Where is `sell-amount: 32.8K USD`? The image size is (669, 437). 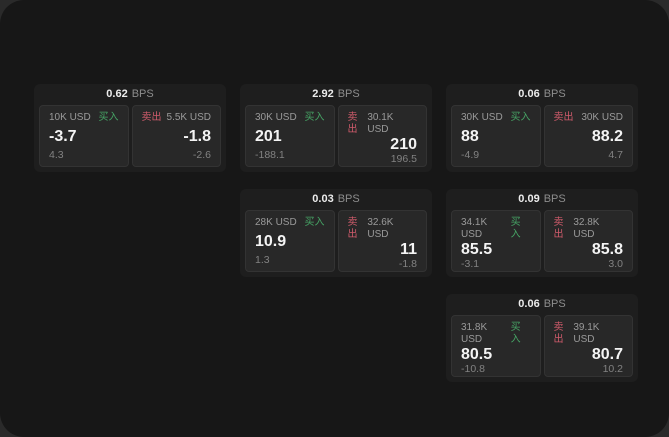 sell-amount: 32.8K USD is located at coordinates (586, 228).